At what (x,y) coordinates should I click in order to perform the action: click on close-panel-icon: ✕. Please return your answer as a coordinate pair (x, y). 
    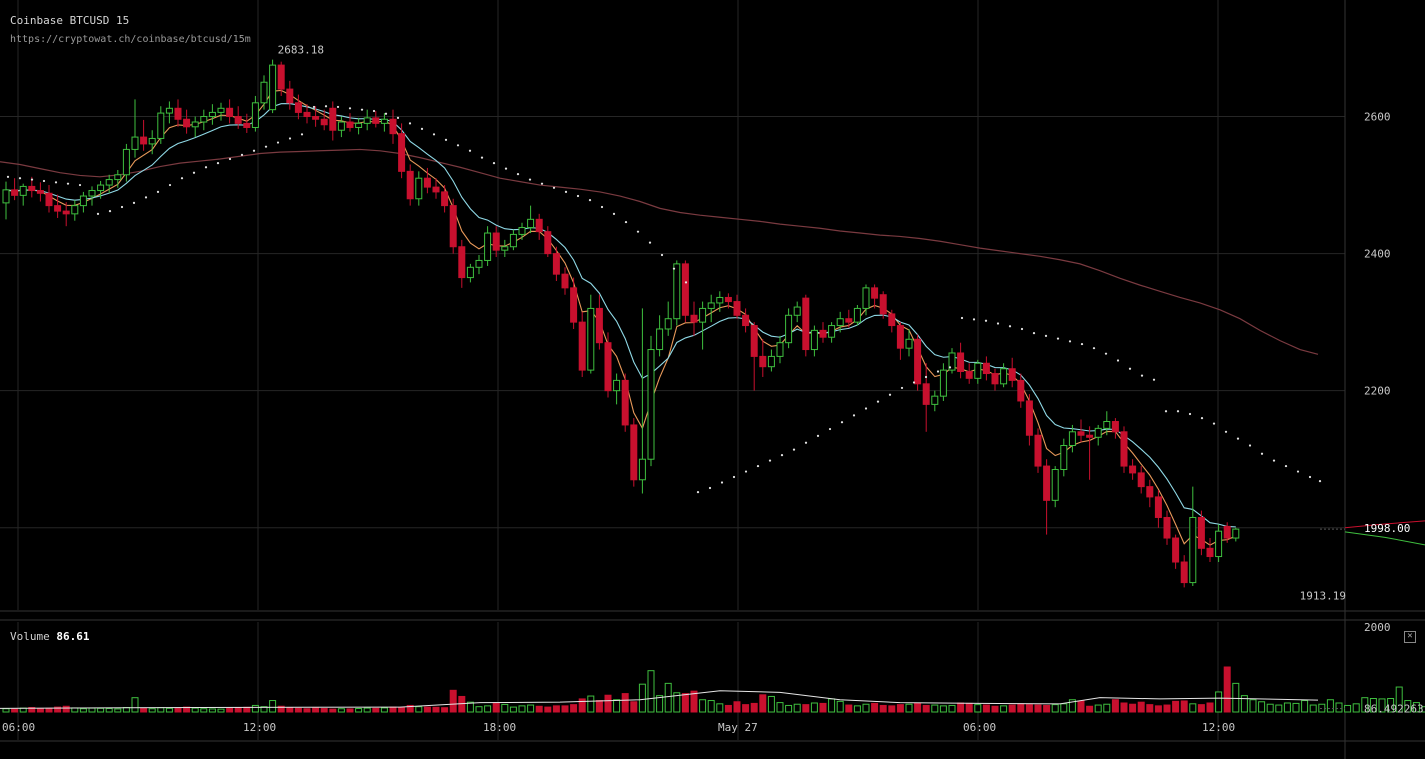
    Looking at the image, I should click on (1410, 637).